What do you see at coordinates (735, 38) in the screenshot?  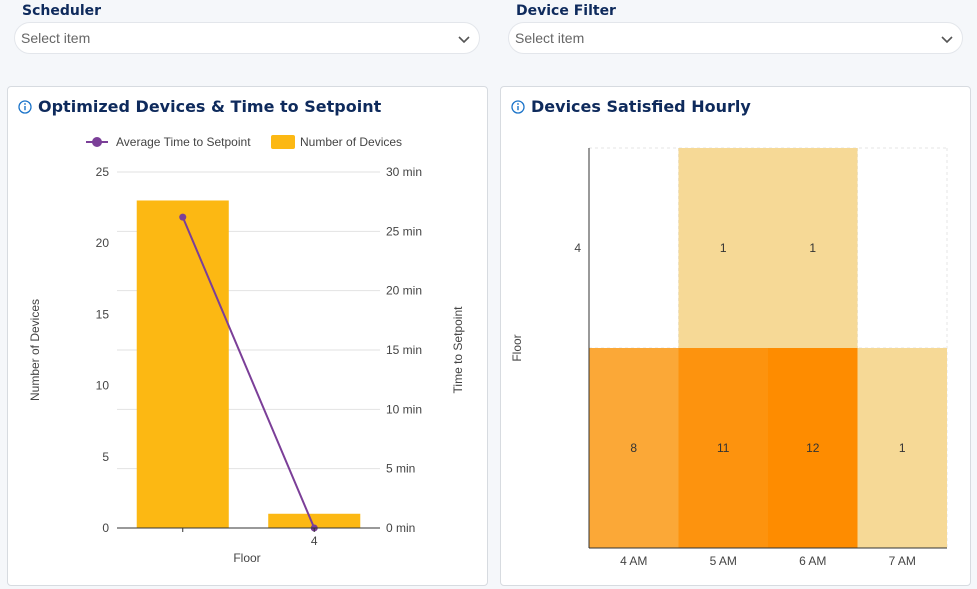 I see `device-filter-select: Select item` at bounding box center [735, 38].